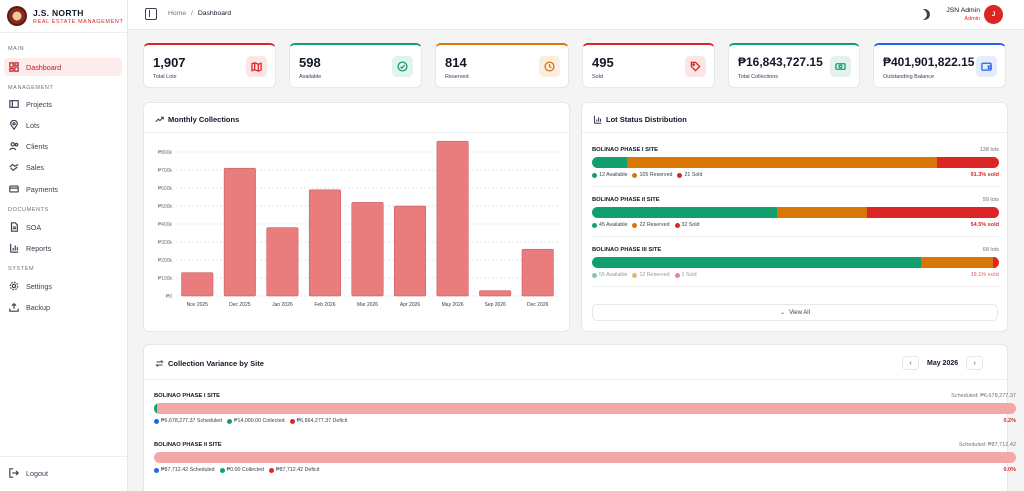  I want to click on variance-legend-item: ₱0.00 Collected, so click(245, 470).